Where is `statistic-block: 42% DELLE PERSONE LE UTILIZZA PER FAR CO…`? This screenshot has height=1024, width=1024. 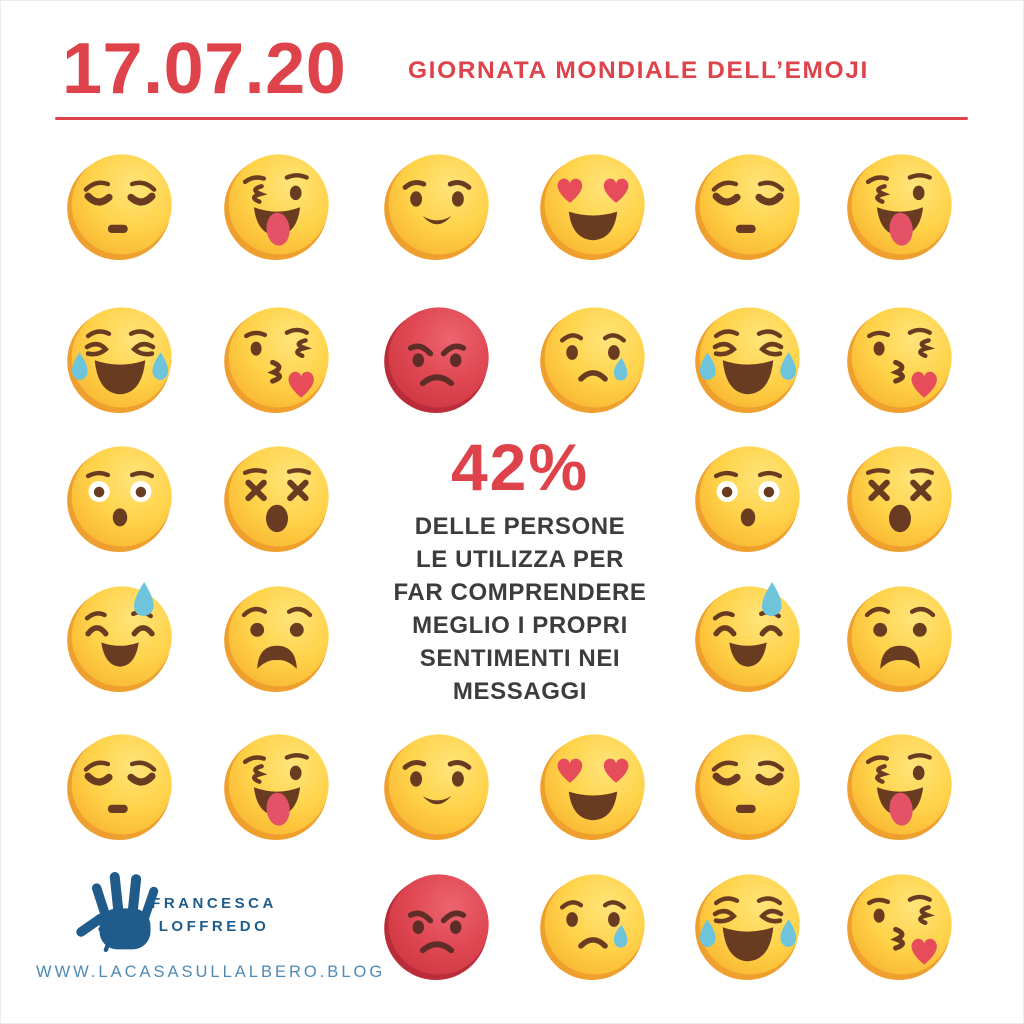 statistic-block: 42% DELLE PERSONE LE UTILIZZA PER FAR CO… is located at coordinates (520, 571).